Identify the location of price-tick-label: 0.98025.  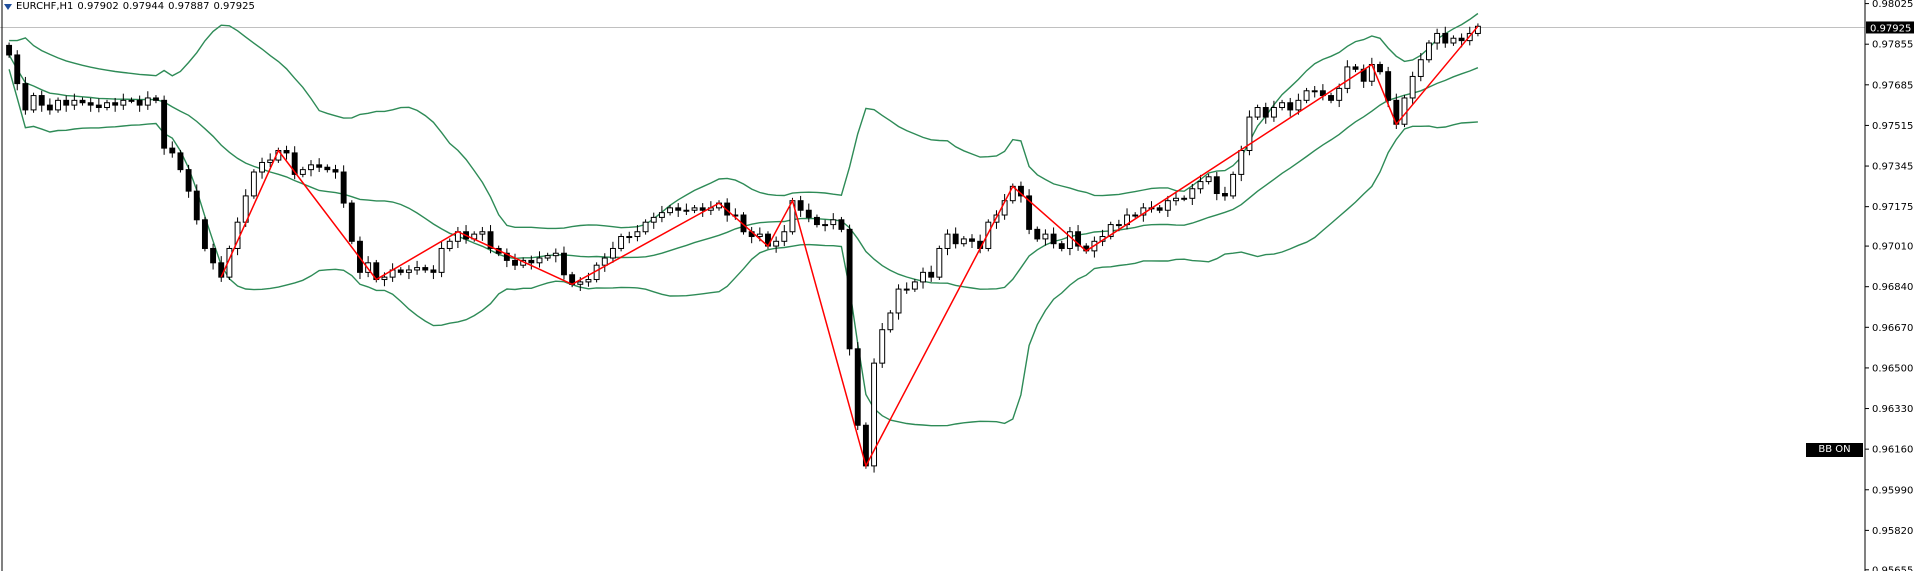
(1892, 5).